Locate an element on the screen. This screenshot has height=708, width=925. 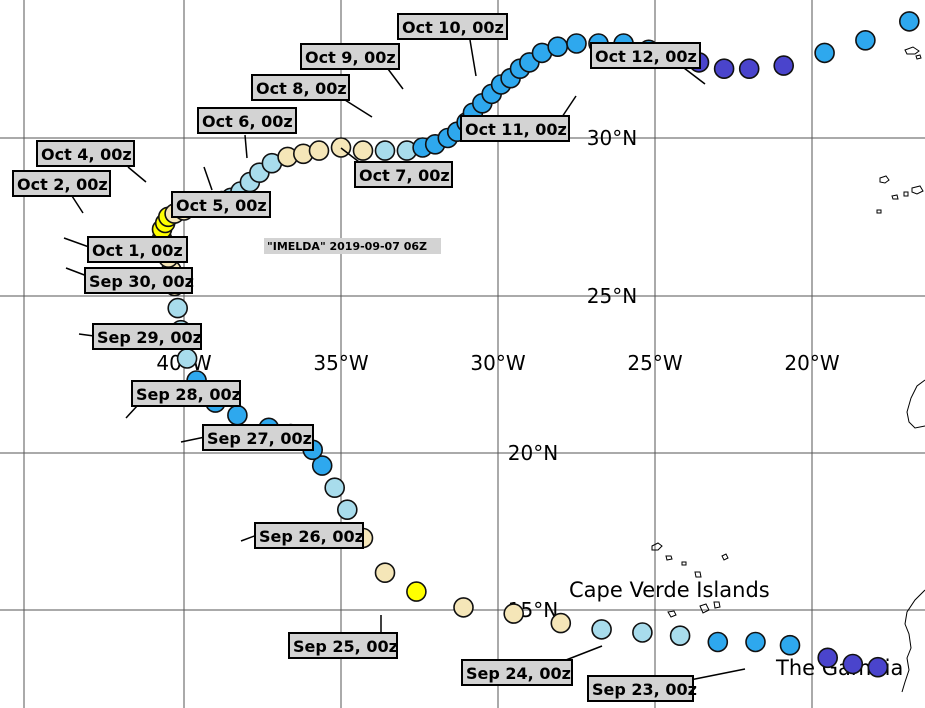
label-oct8: Oct 8, 00z is located at coordinates (300, 87).